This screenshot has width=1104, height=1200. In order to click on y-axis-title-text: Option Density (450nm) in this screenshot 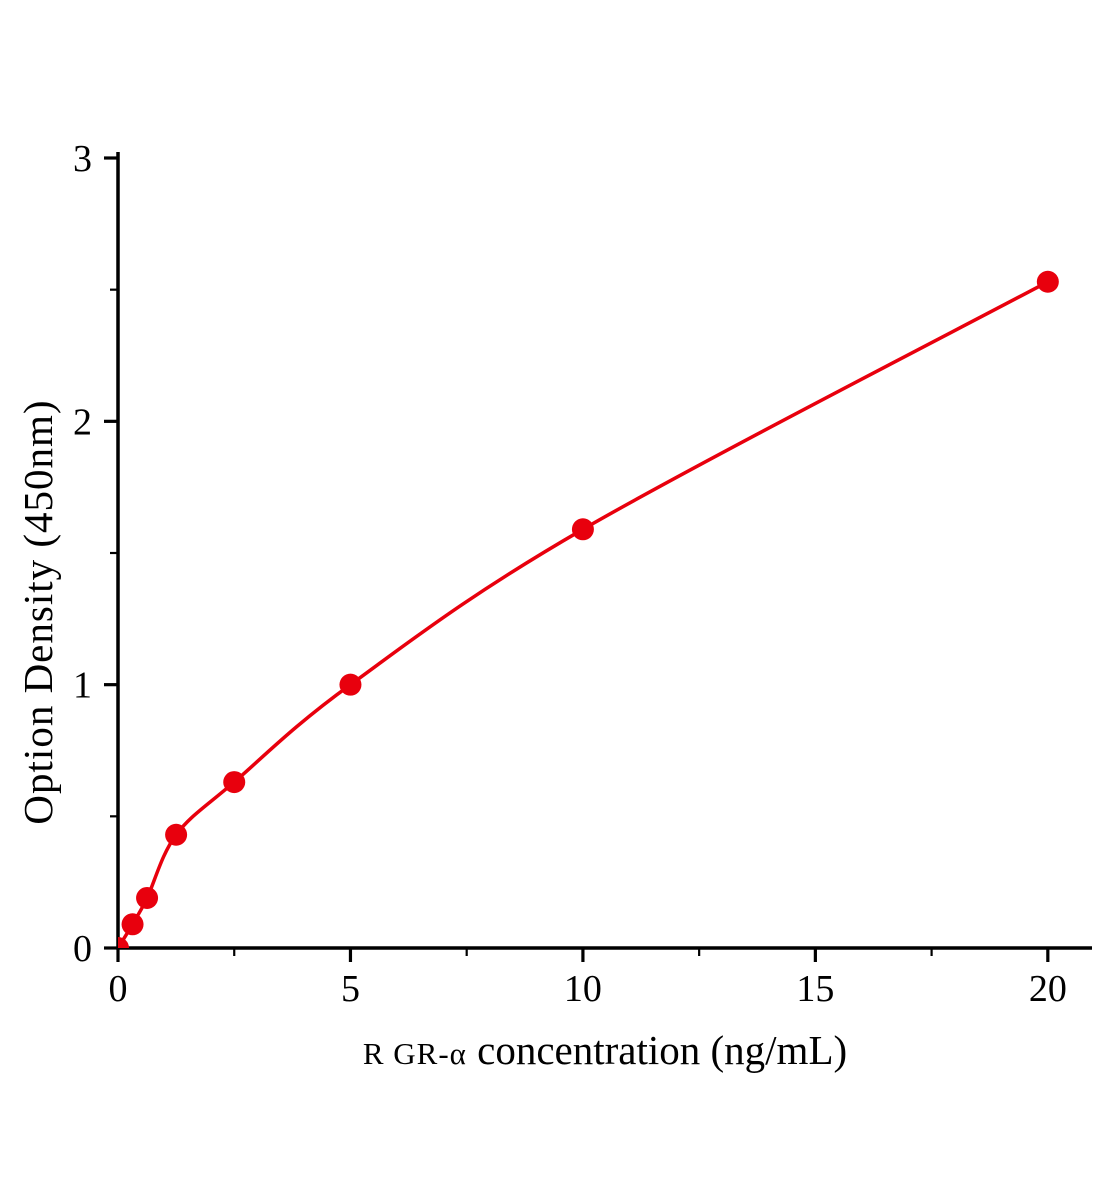, I will do `click(38, 612)`.